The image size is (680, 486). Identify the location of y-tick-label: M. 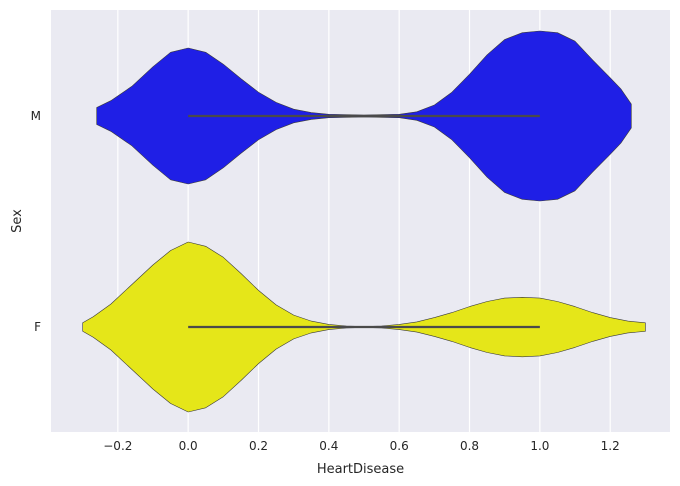
(36, 116).